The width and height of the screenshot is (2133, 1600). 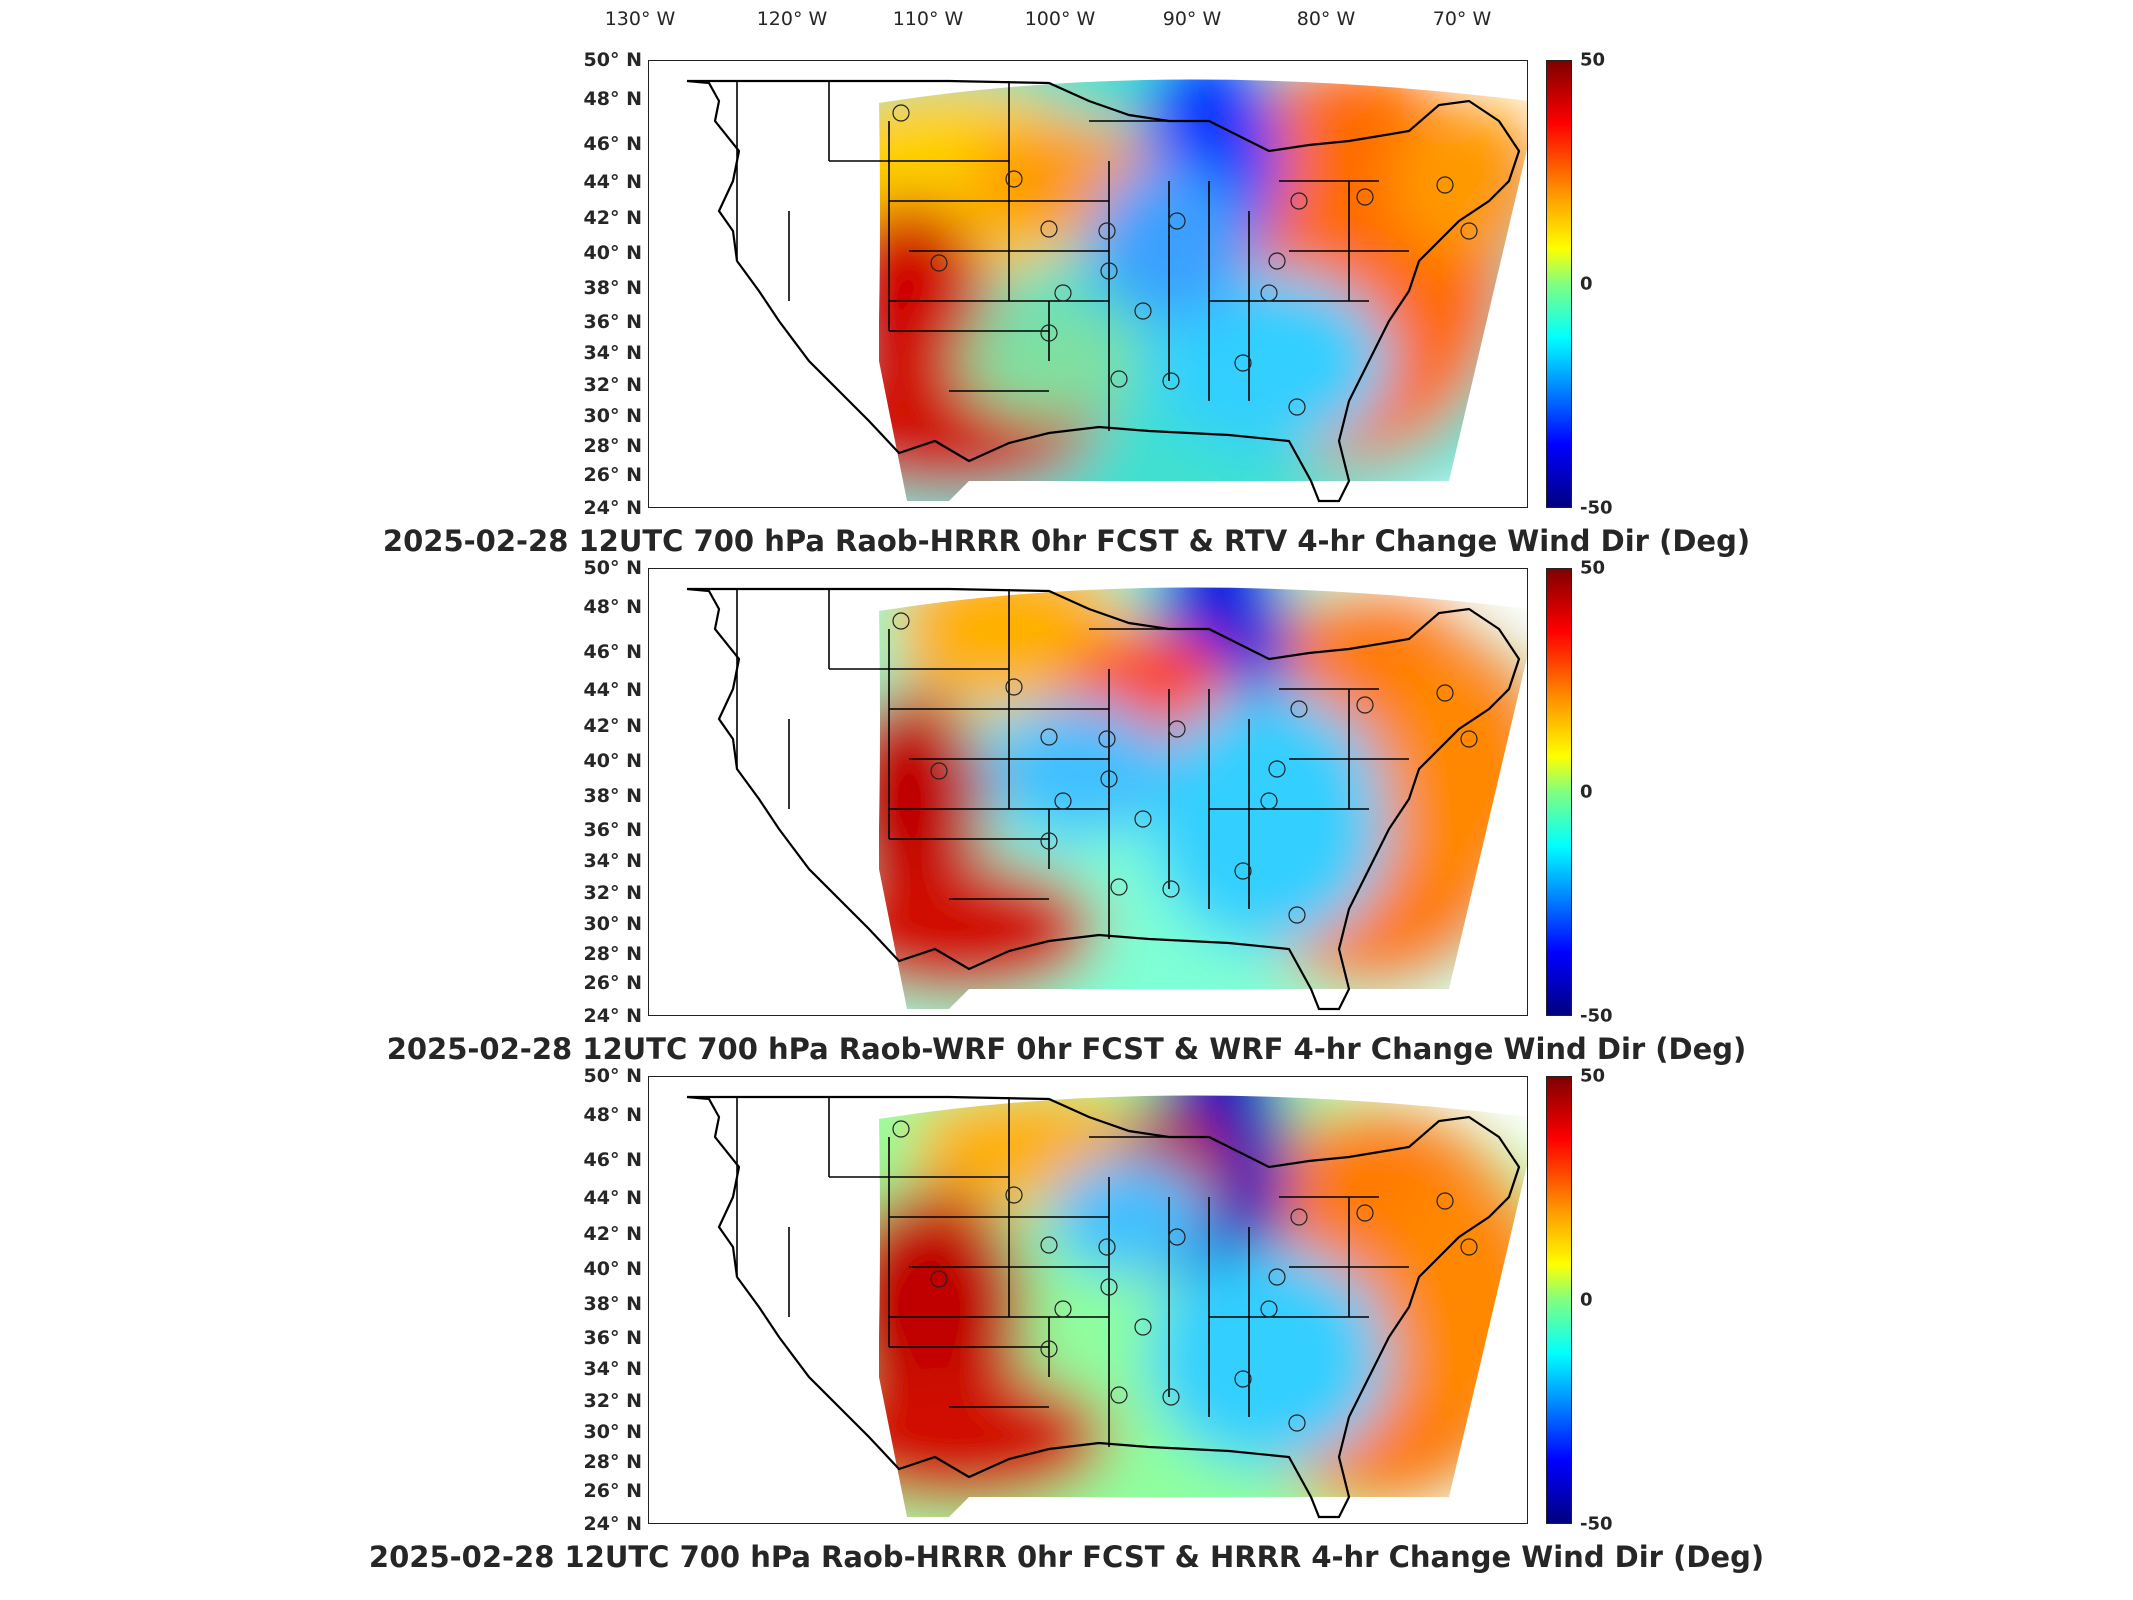 I want to click on lon-label: 70° W, so click(x=1462, y=19).